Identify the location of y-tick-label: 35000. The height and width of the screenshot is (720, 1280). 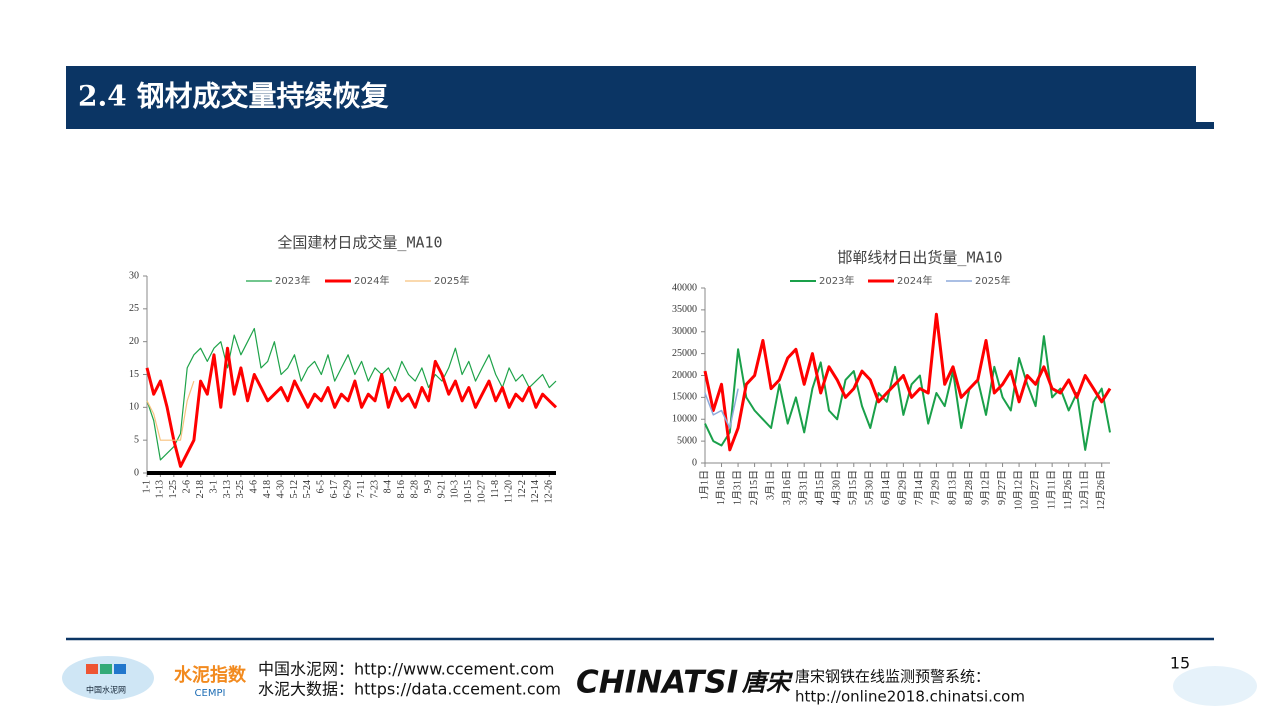
(684, 309).